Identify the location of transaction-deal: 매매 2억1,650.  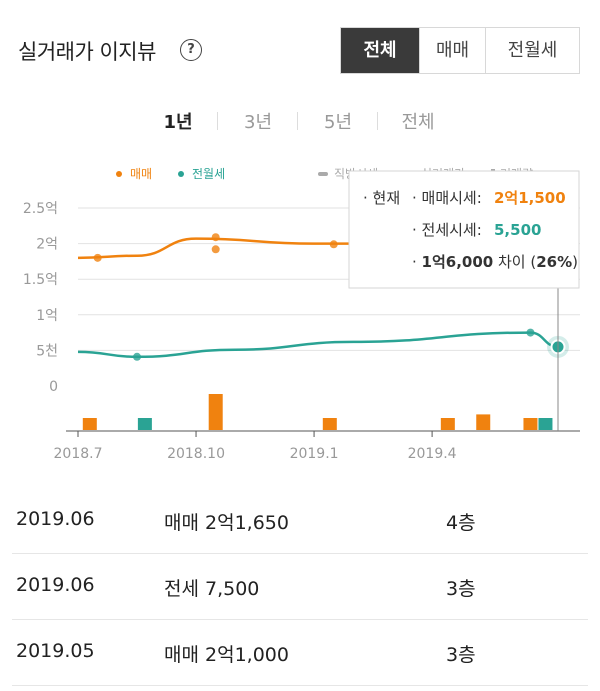
(226, 523).